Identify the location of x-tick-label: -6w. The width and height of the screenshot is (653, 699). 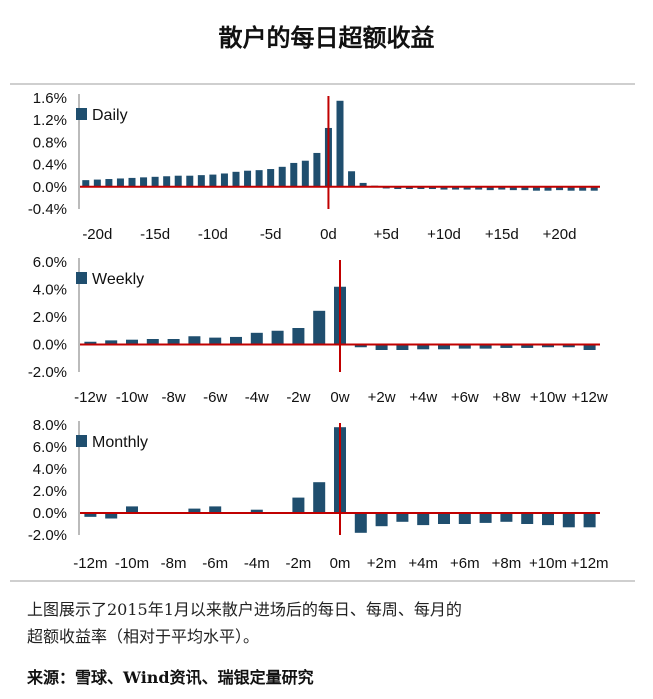
(215, 397).